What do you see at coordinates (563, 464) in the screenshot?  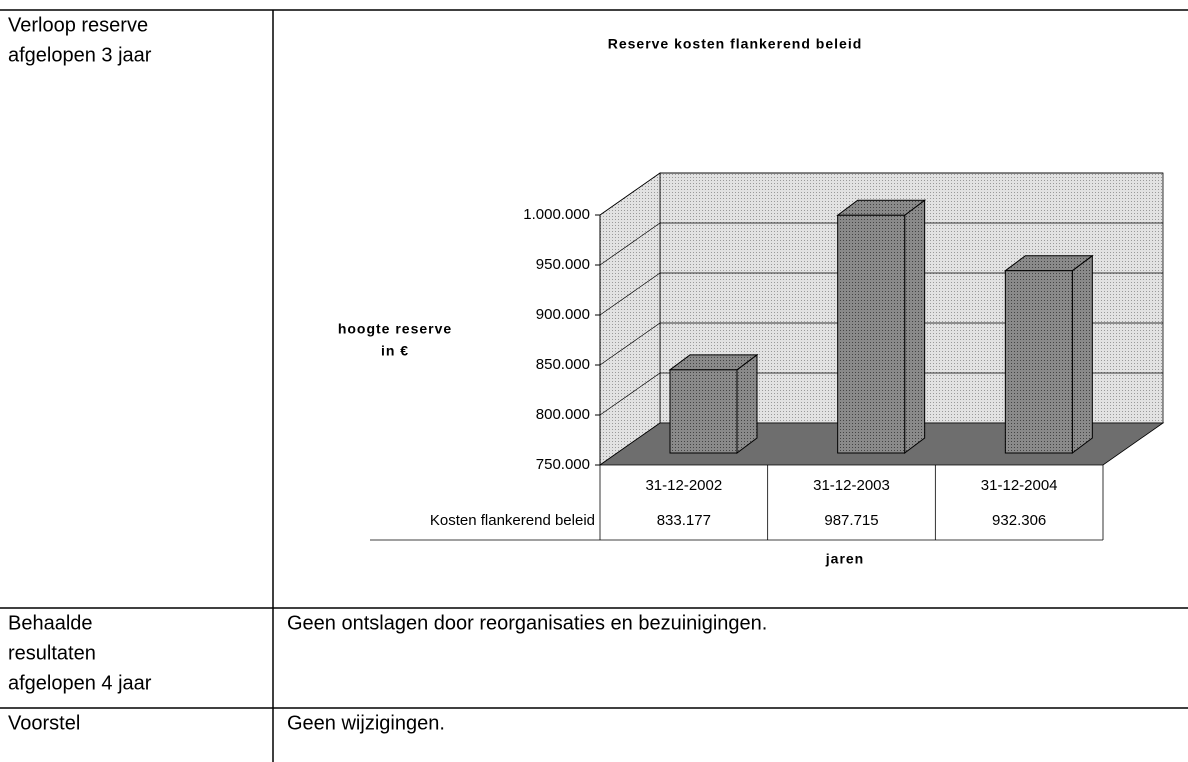 I see `y-tick-label: 750.000` at bounding box center [563, 464].